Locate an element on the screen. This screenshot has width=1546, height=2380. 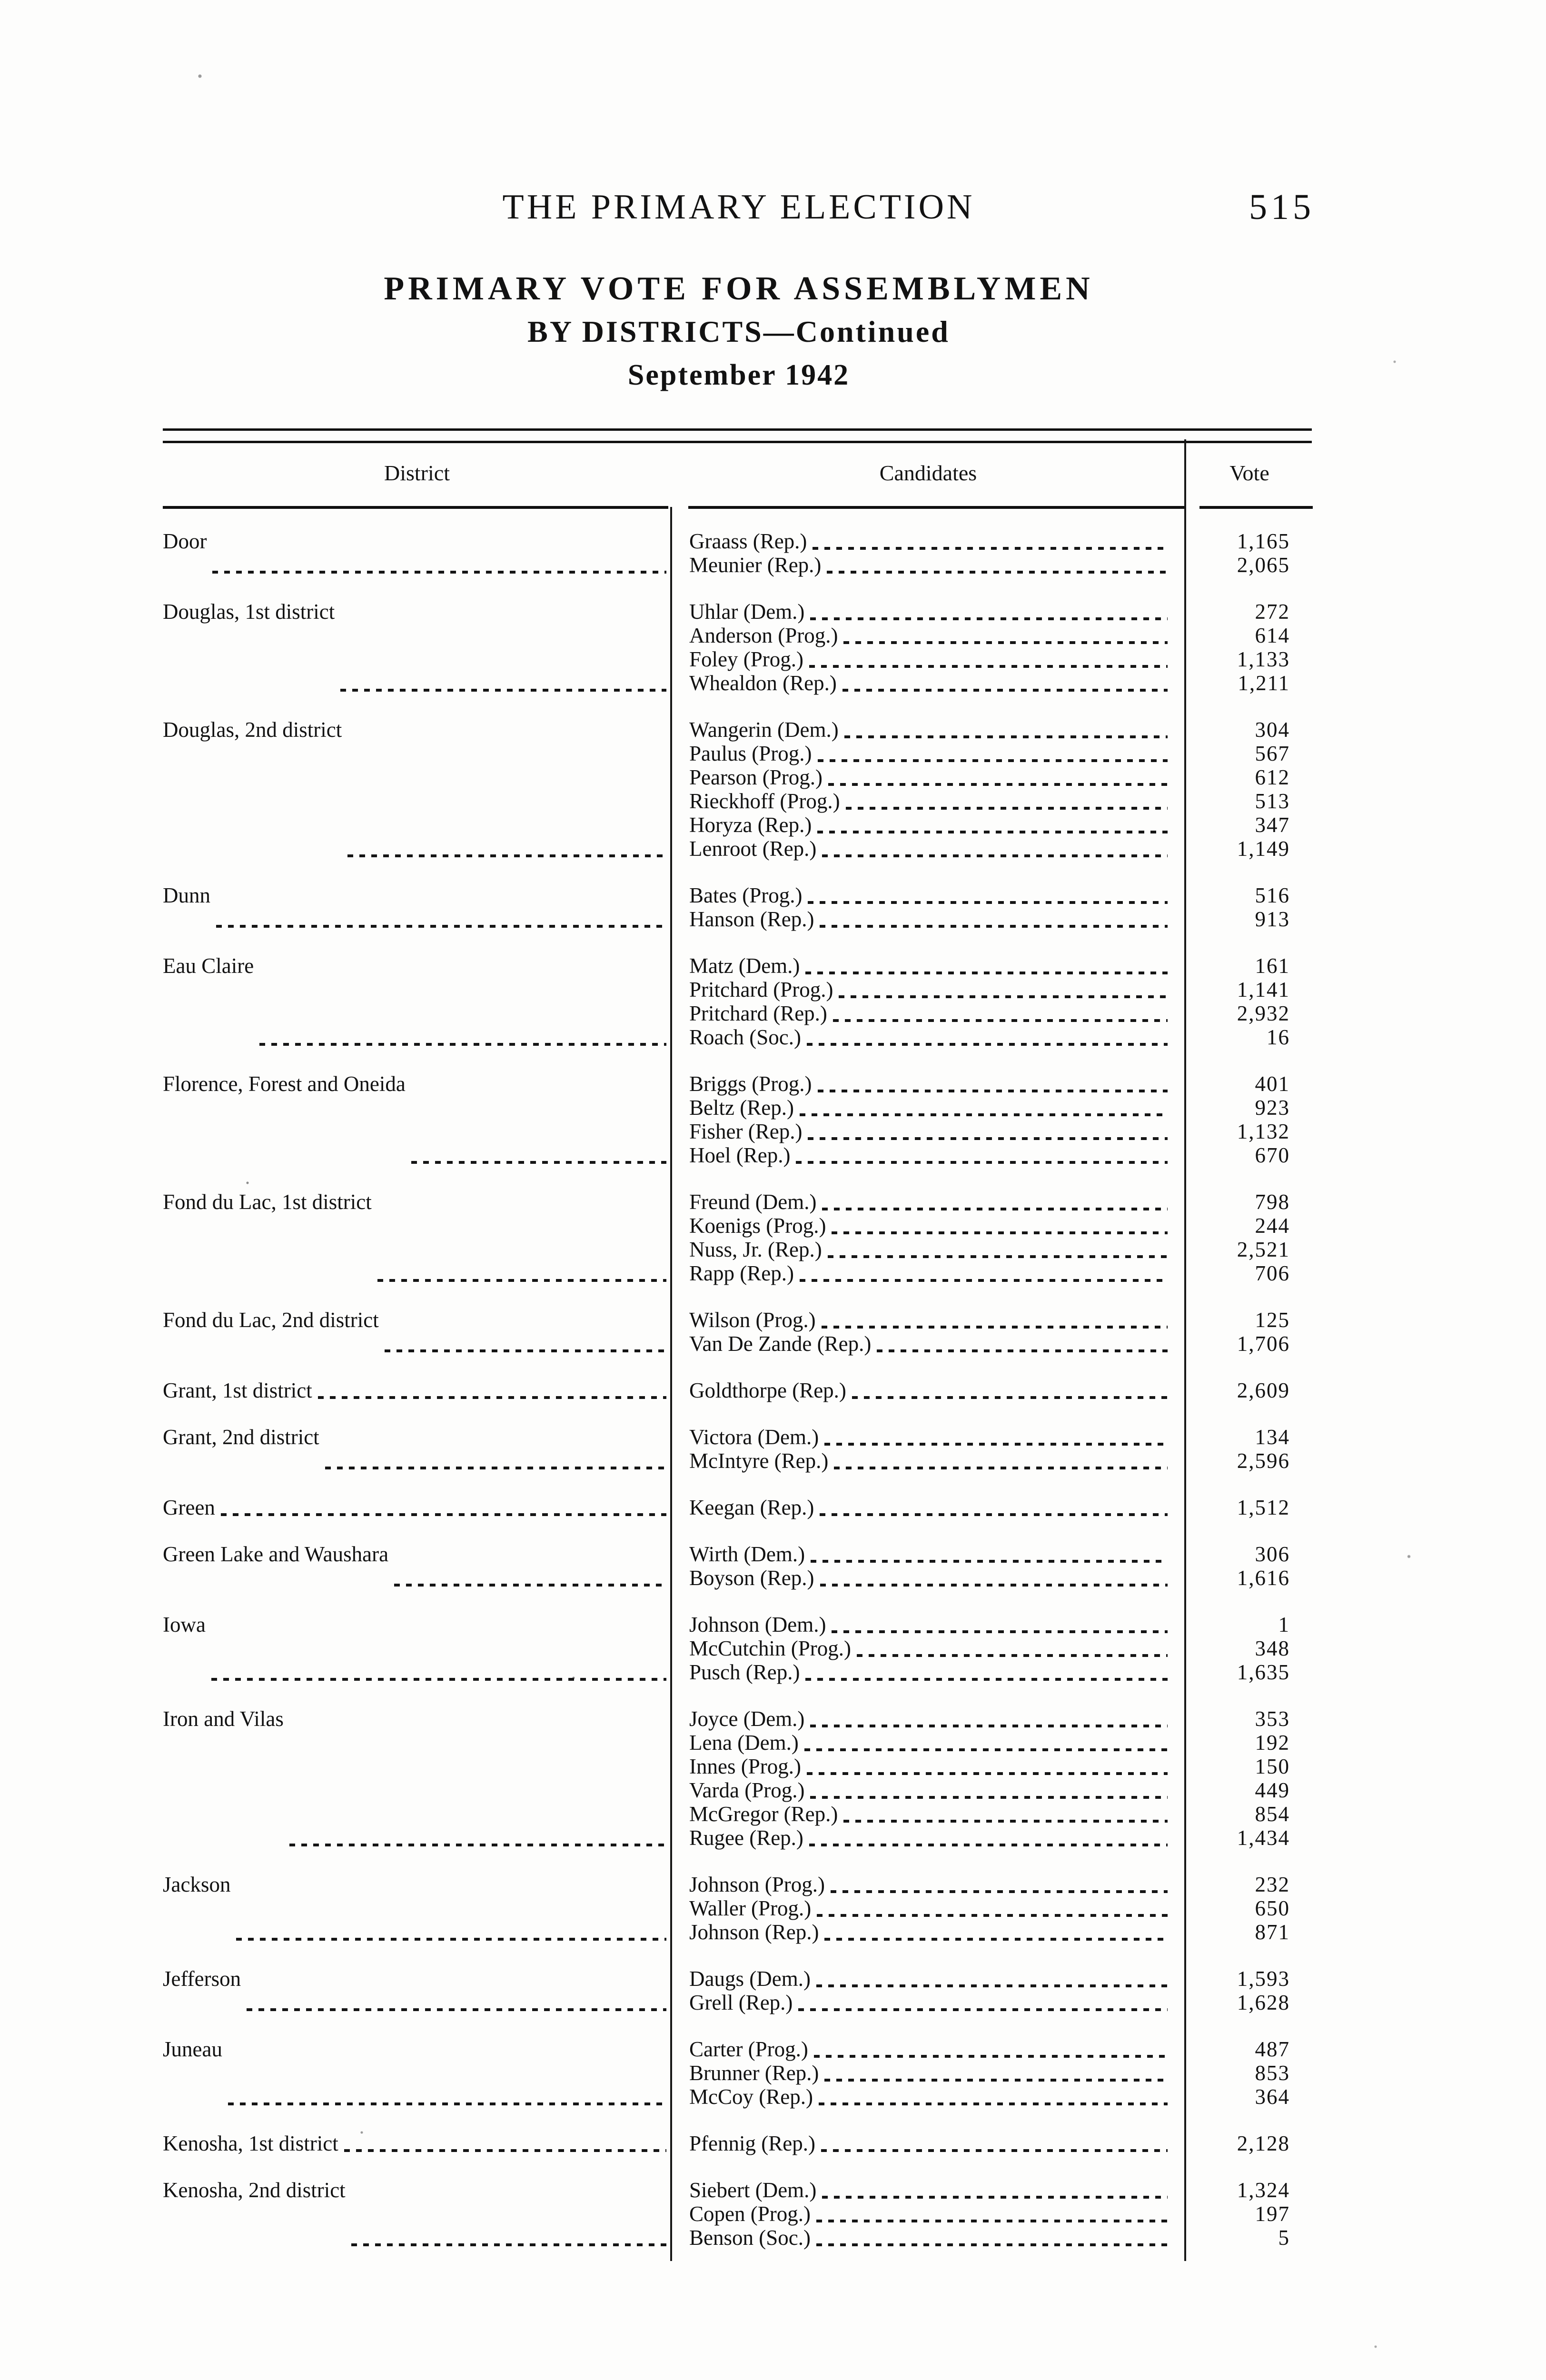
candidate-row: Whealdon (Rep.) 1,211 is located at coordinates (992, 683).